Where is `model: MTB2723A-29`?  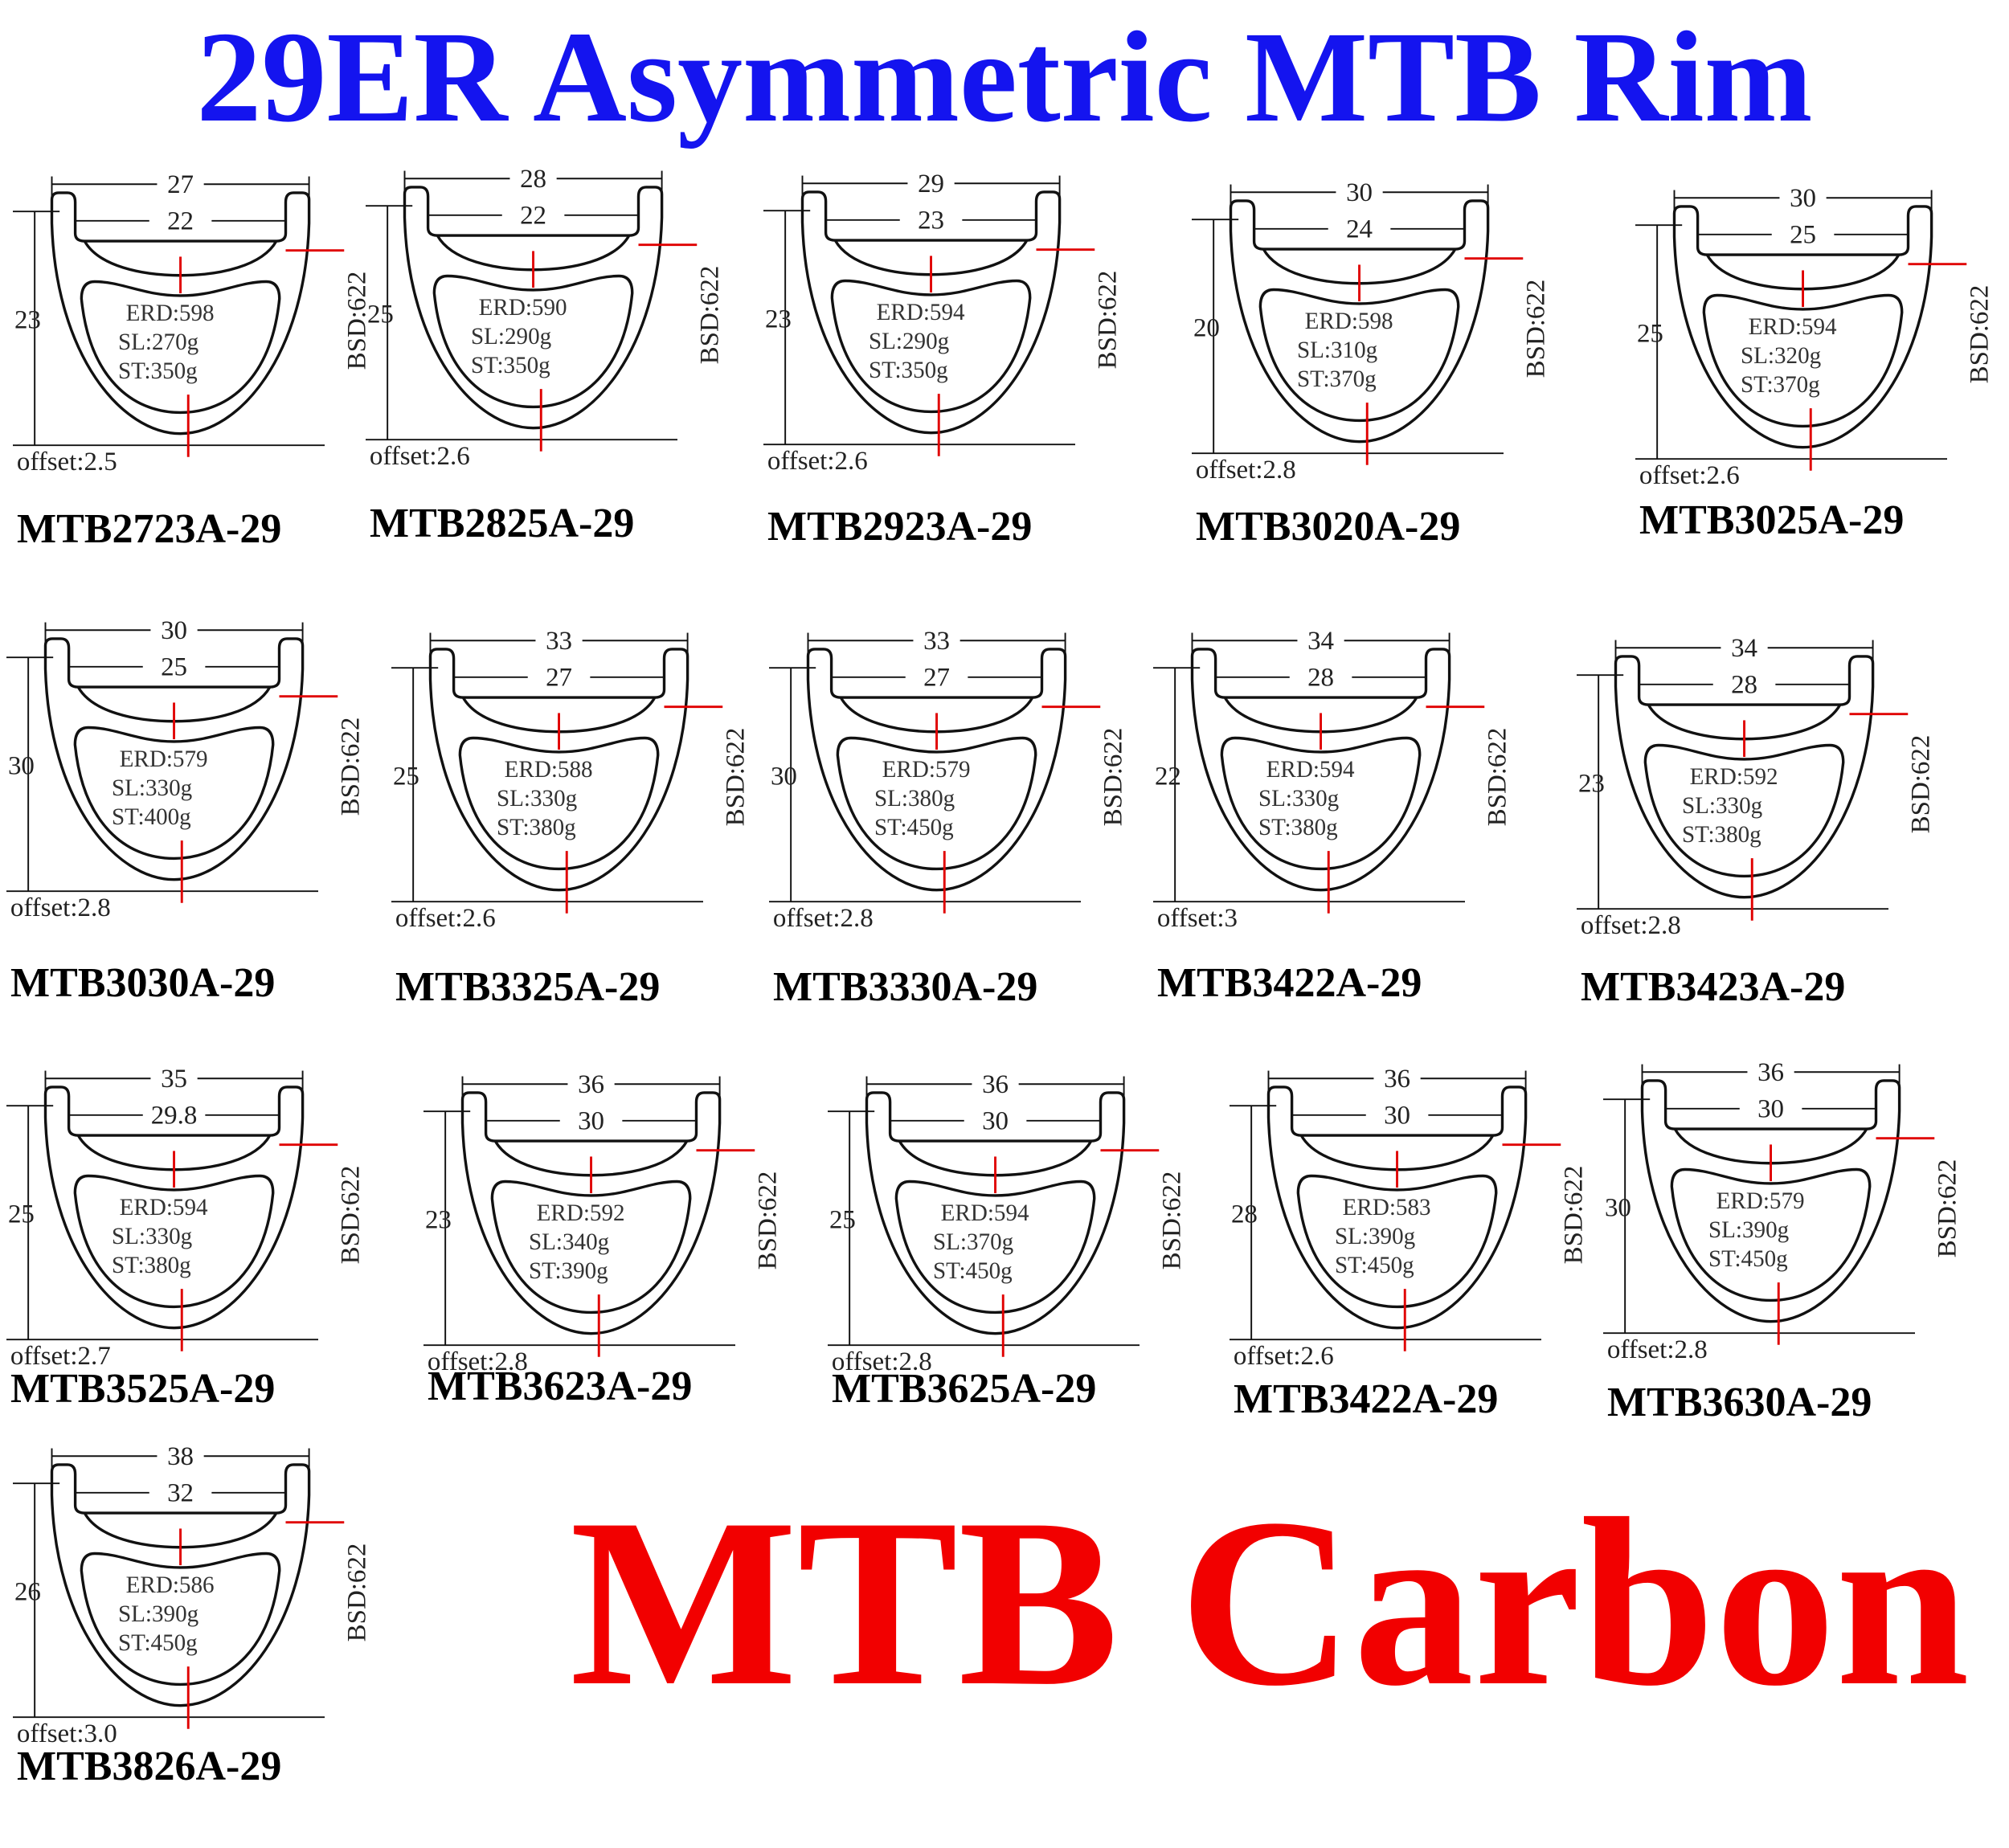 model: MTB2723A-29 is located at coordinates (149, 529).